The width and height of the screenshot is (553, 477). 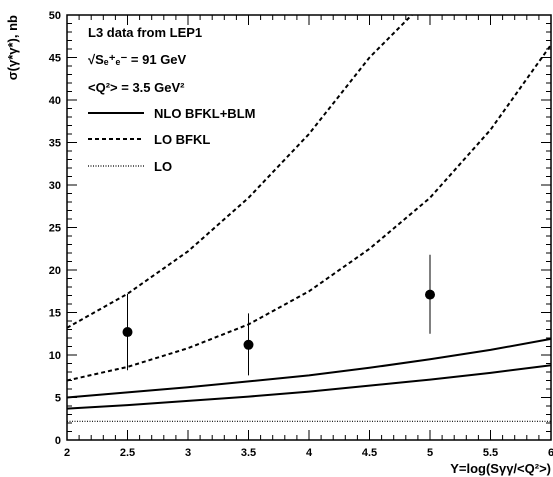 What do you see at coordinates (137, 59) in the screenshot?
I see `annotation-1: √Sₑ⁺ₑ⁻ = 91 GeV` at bounding box center [137, 59].